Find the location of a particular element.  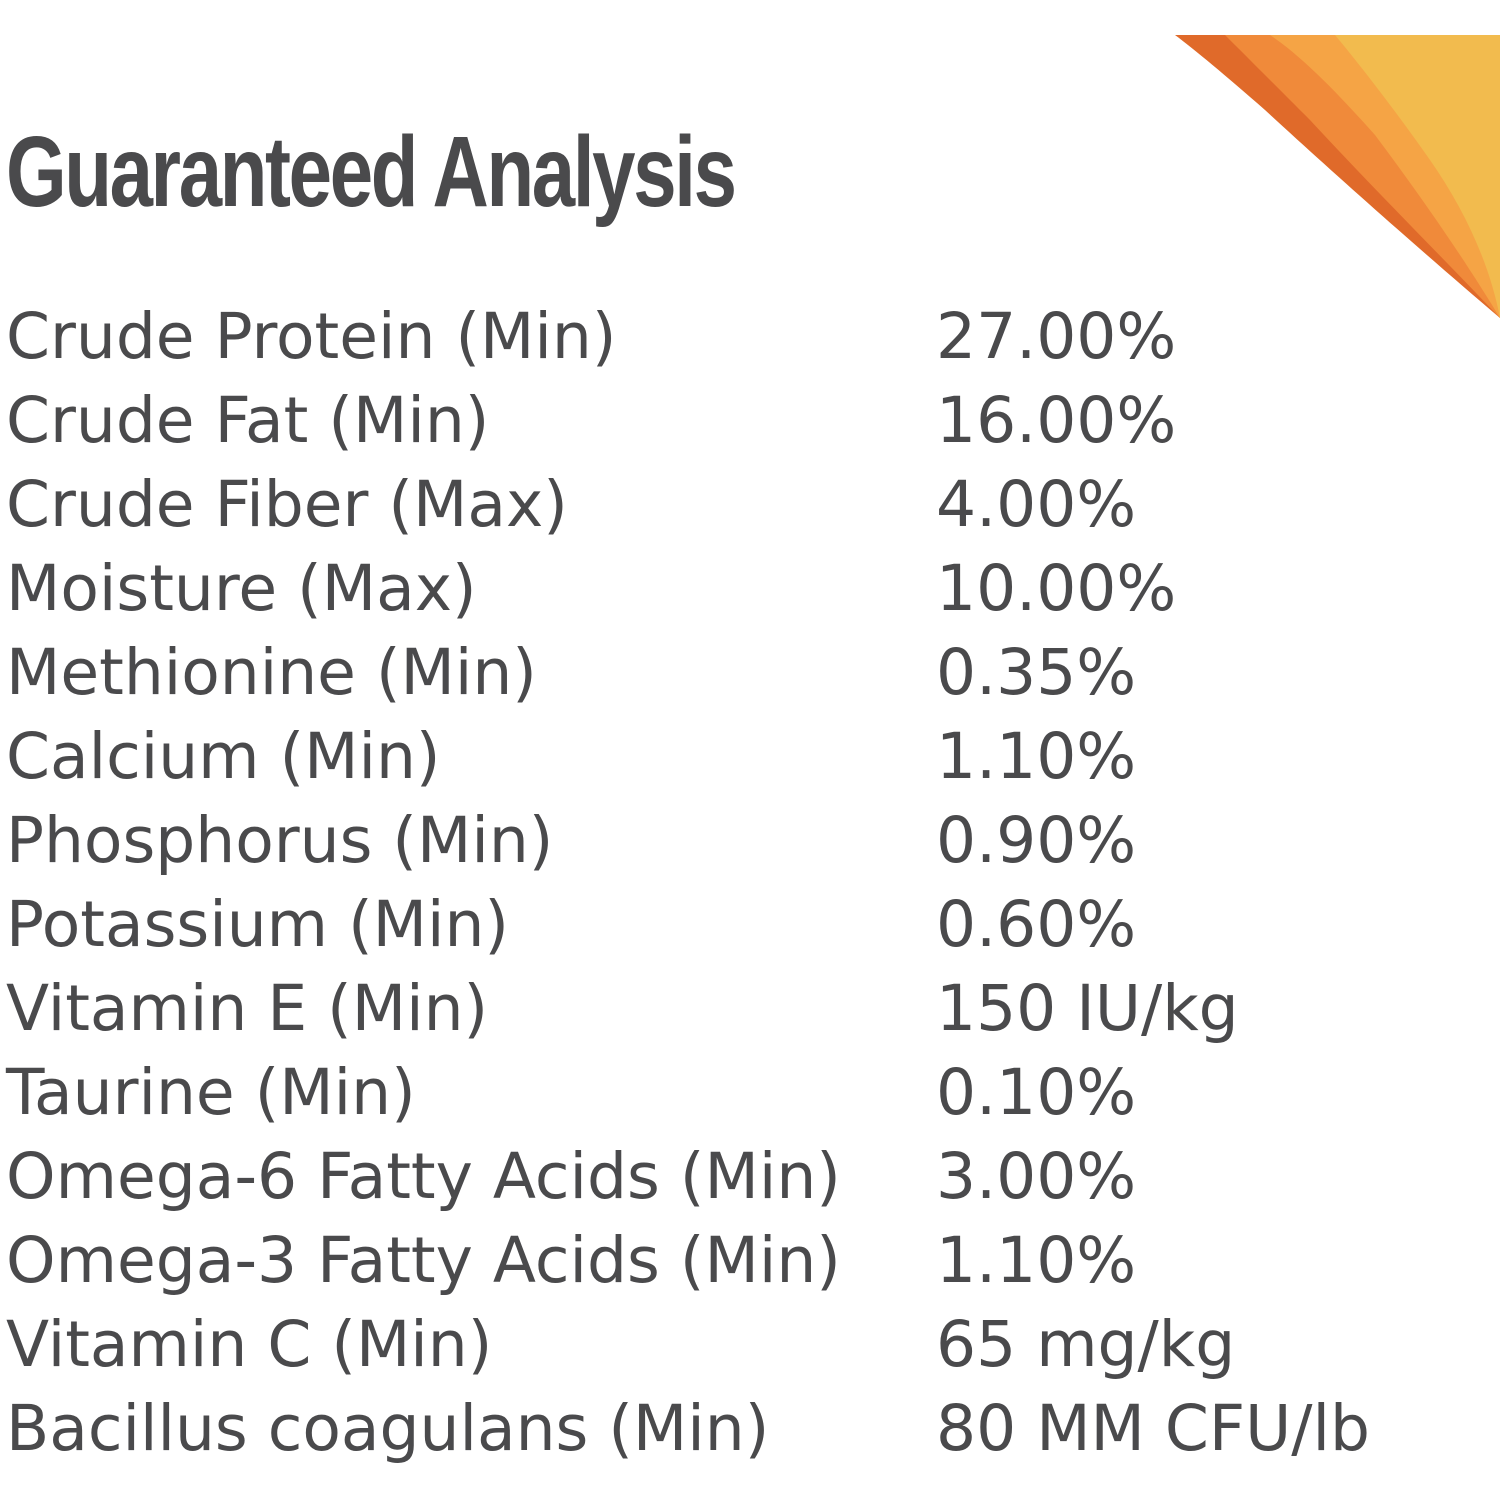

wave-layer-dark-orange is located at coordinates (1337, 176).